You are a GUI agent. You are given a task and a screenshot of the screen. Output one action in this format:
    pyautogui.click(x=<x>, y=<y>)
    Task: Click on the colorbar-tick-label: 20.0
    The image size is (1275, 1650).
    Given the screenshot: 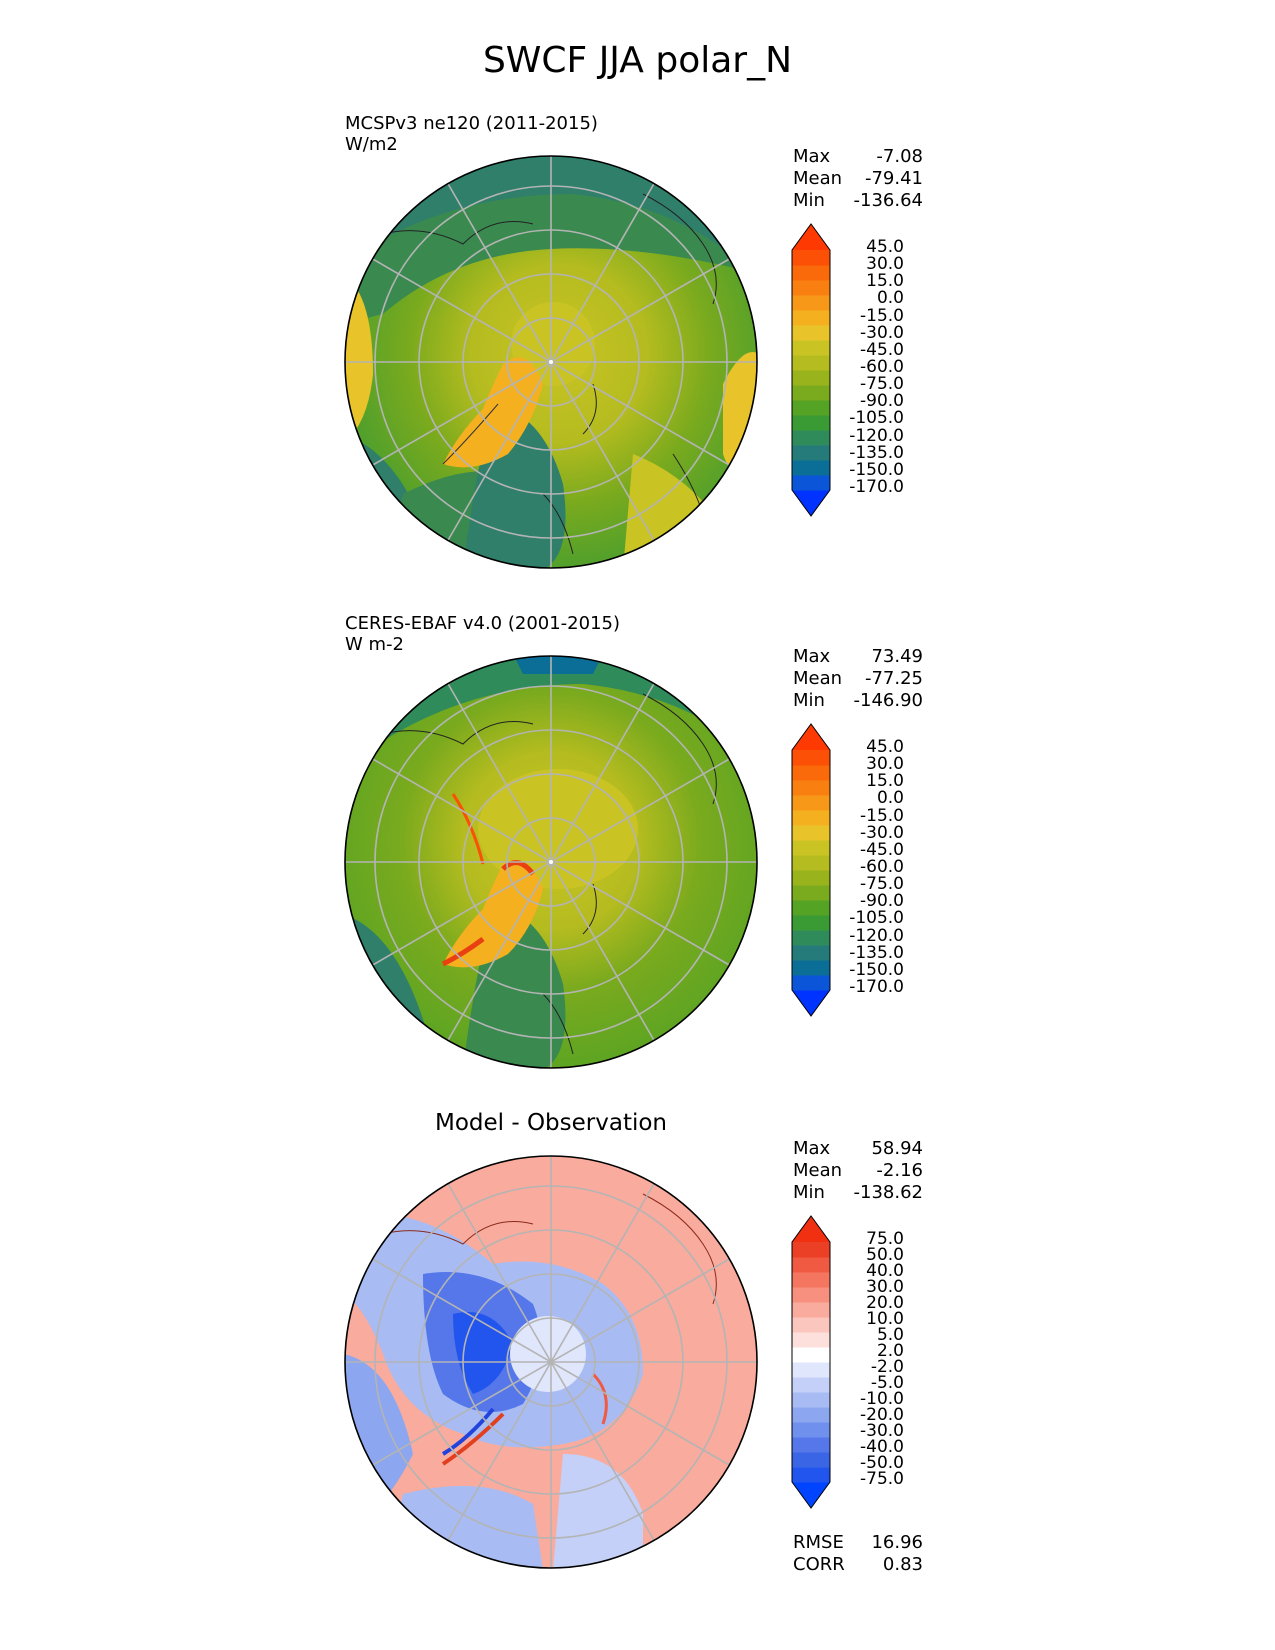 What is the action you would take?
    pyautogui.click(x=885, y=1303)
    